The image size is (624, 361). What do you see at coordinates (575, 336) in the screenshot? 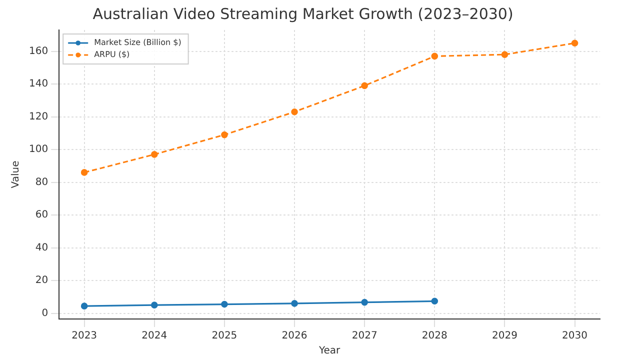
I see `x-tick-label: 2030` at bounding box center [575, 336].